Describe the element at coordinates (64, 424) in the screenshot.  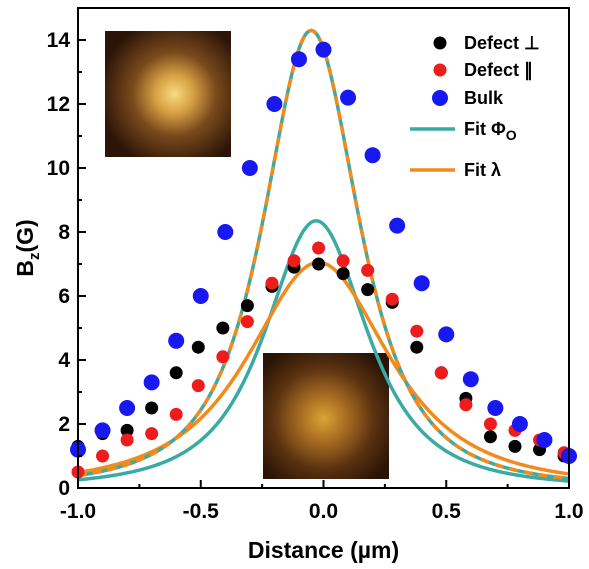
I see `y-tick-label: 2` at that location.